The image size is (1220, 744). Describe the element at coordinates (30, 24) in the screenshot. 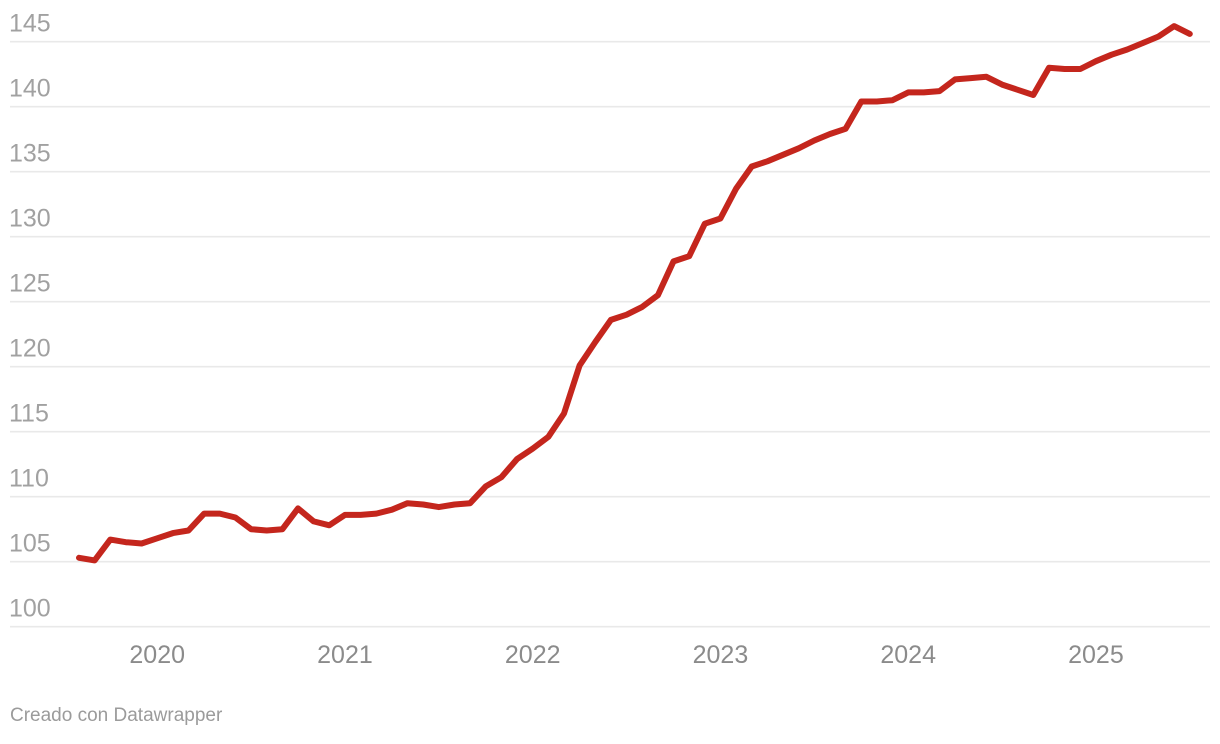

I see `y-axis-tick-label: 145` at that location.